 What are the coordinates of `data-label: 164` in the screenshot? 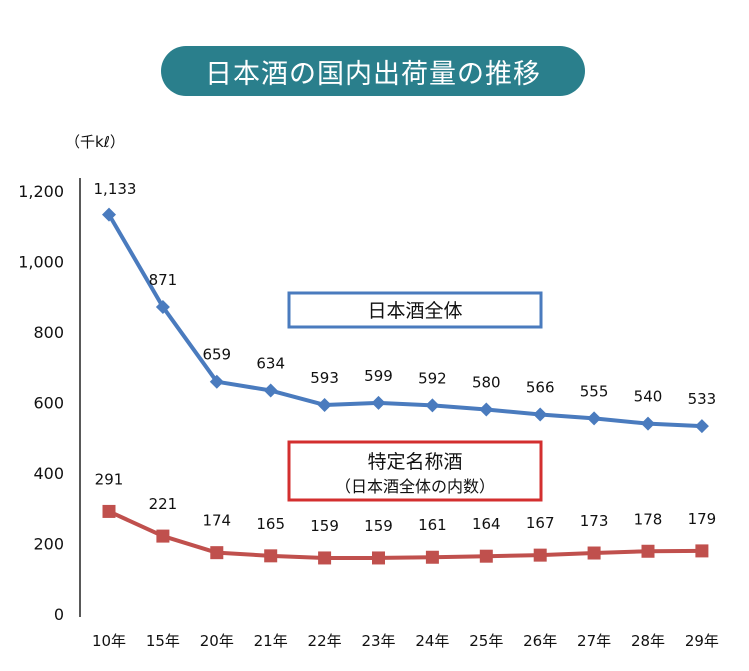 It's located at (486, 524).